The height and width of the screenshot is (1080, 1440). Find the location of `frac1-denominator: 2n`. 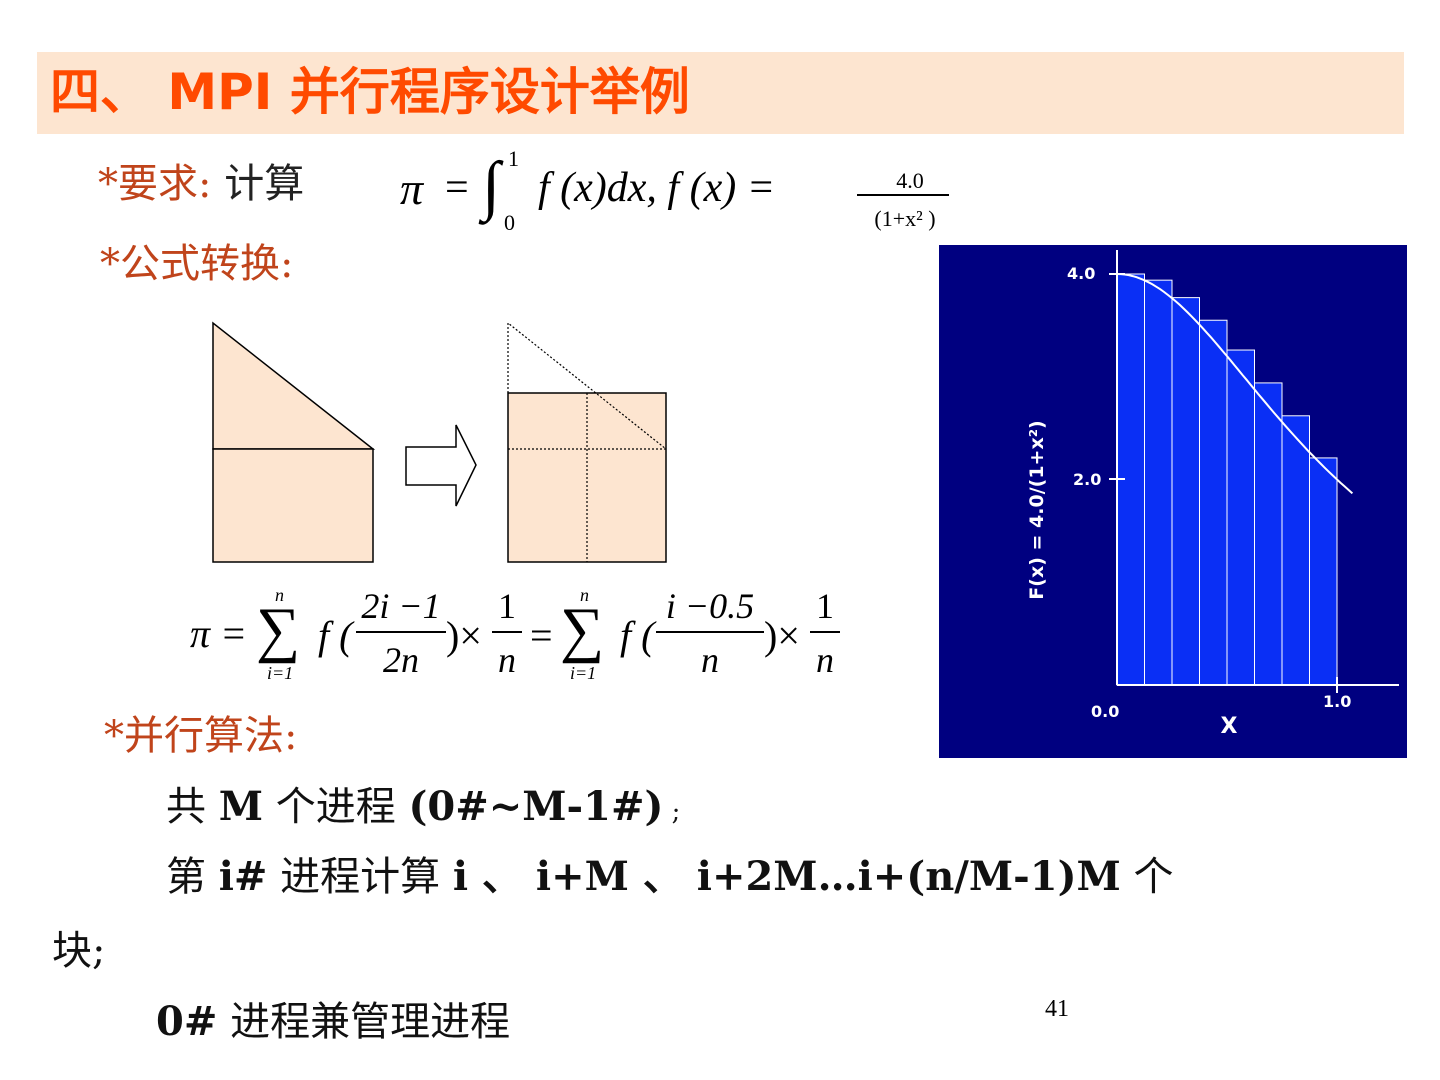

frac1-denominator: 2n is located at coordinates (401, 660).